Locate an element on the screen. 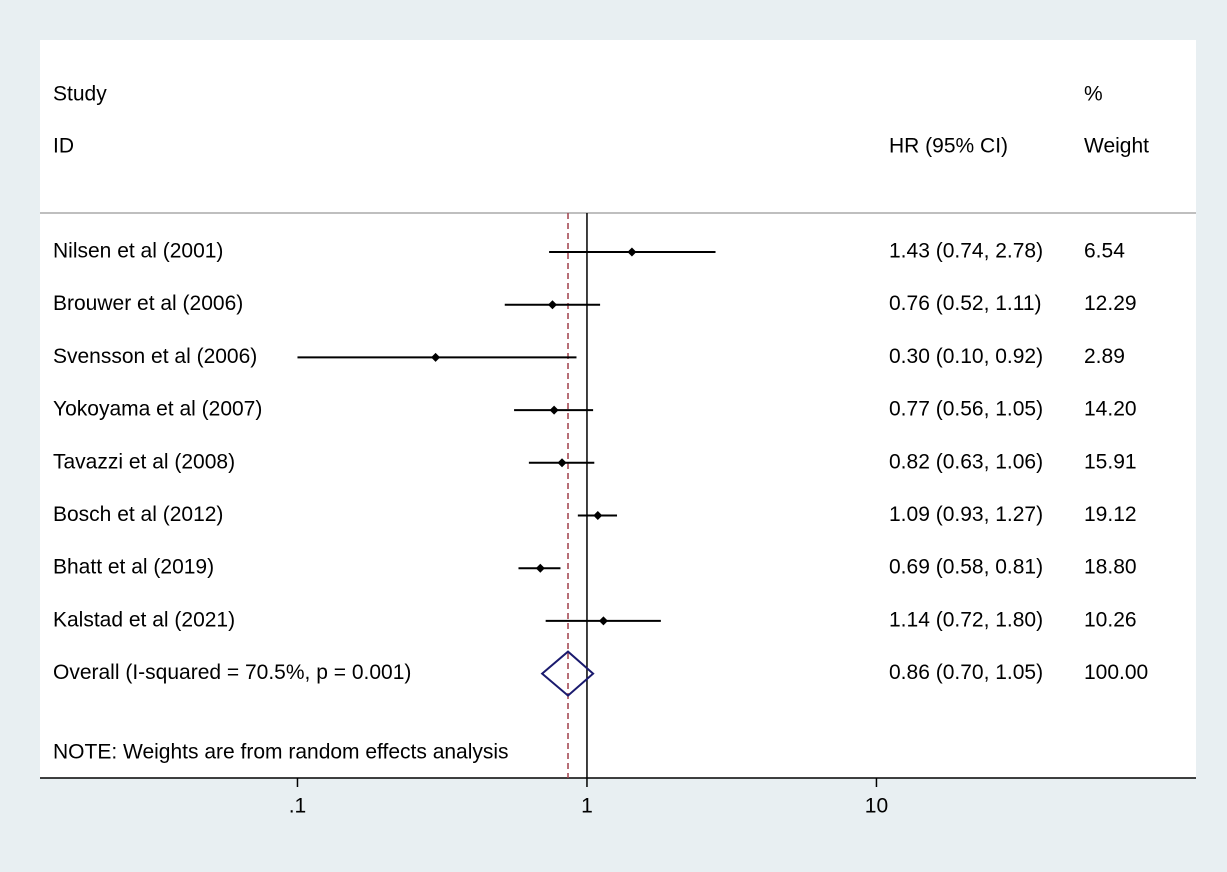 This screenshot has width=1227, height=872. x-tick-label: .1 is located at coordinates (298, 806).